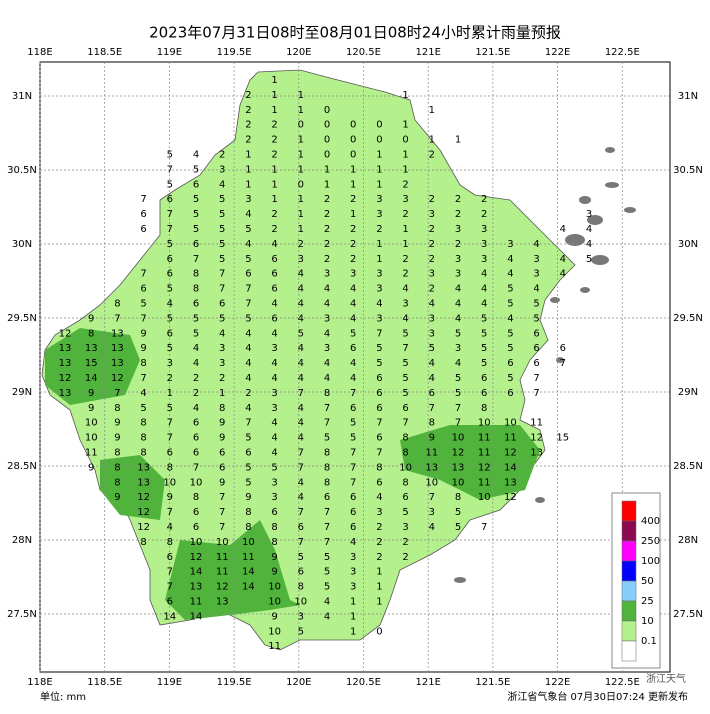  I want to click on lat-label: 28N, so click(22, 540).